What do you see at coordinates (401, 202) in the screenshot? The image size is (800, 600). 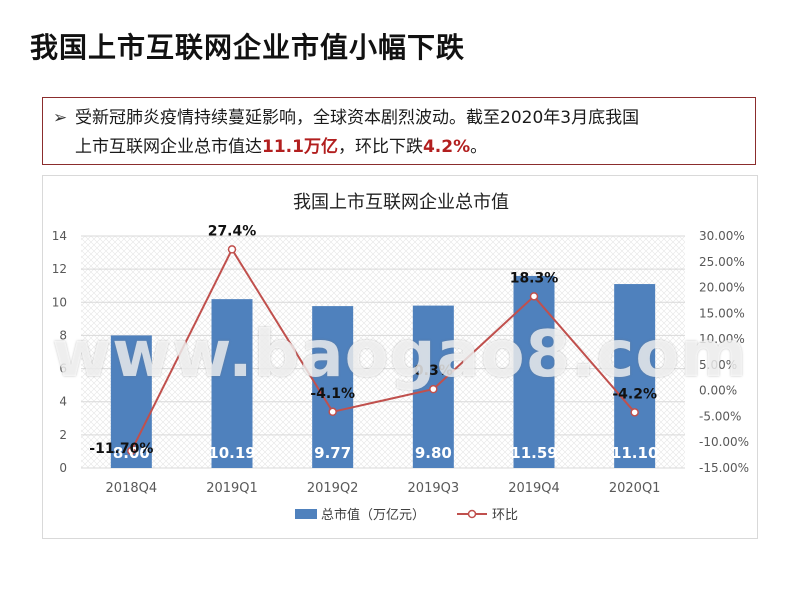 I see `chart-title: 我国上市互联网企业总市值` at bounding box center [401, 202].